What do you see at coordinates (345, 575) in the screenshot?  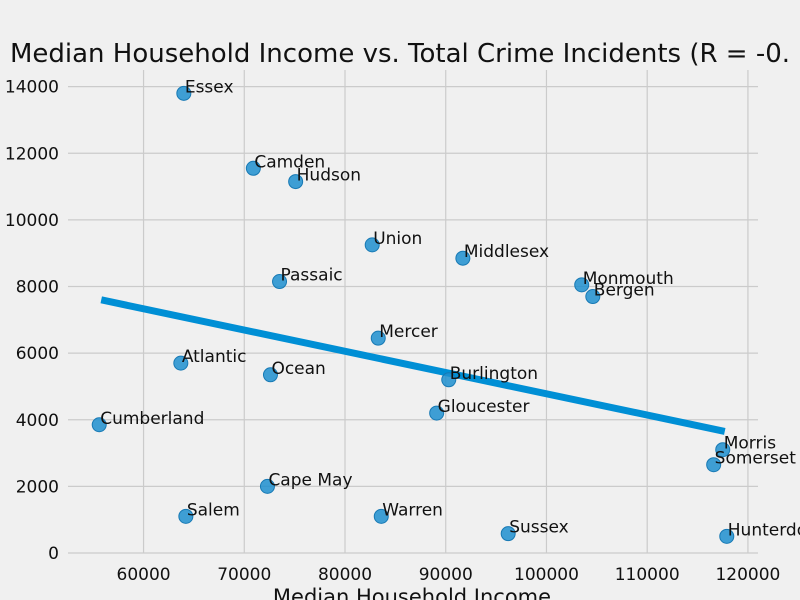 I see `x-tick-label: 80000` at bounding box center [345, 575].